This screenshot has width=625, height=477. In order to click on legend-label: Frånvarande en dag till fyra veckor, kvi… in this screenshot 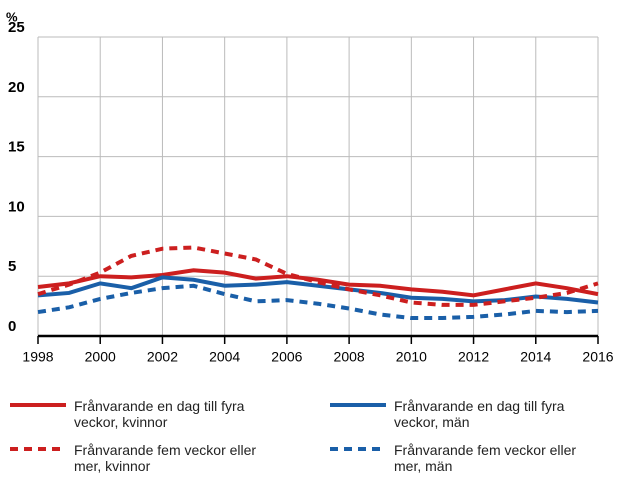, I will do `click(159, 414)`.